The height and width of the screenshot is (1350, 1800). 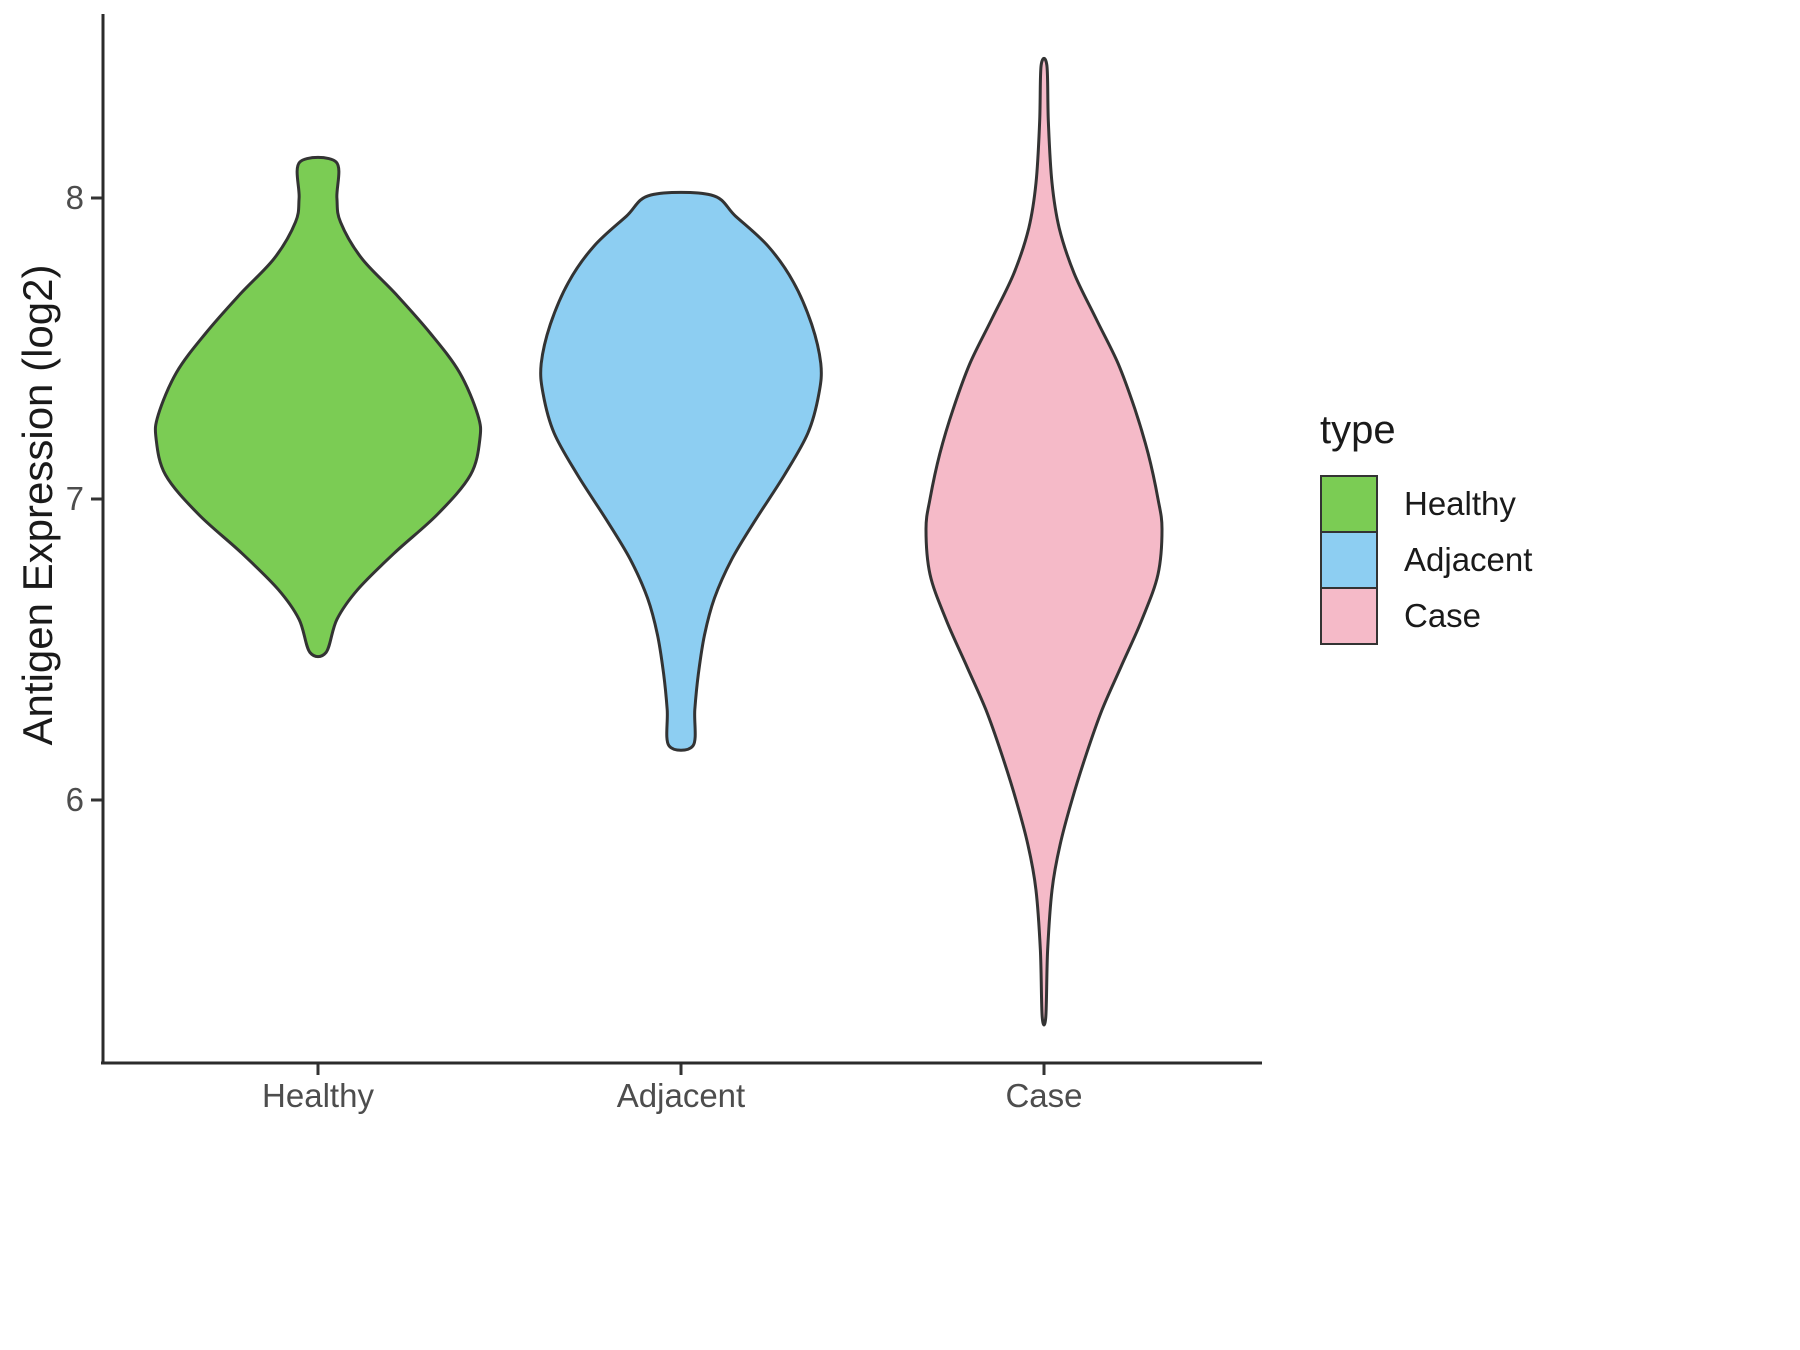 What do you see at coordinates (74, 197) in the screenshot?
I see `y-tick-label-8: 8` at bounding box center [74, 197].